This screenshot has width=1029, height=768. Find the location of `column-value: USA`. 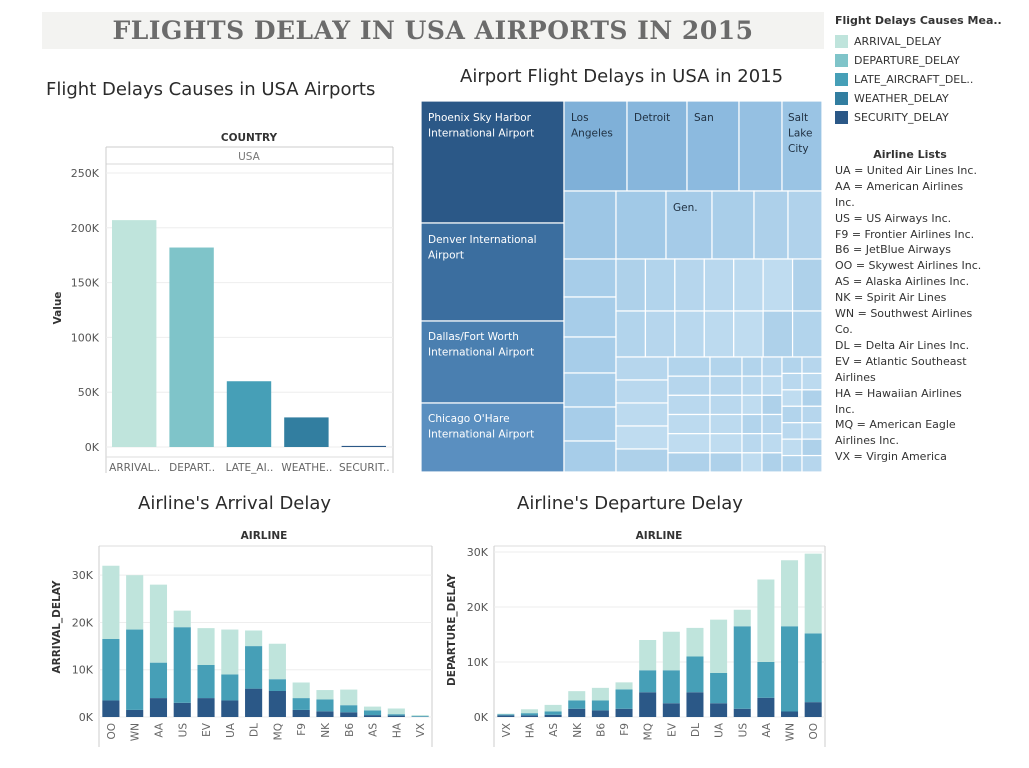

column-value: USA is located at coordinates (249, 157).